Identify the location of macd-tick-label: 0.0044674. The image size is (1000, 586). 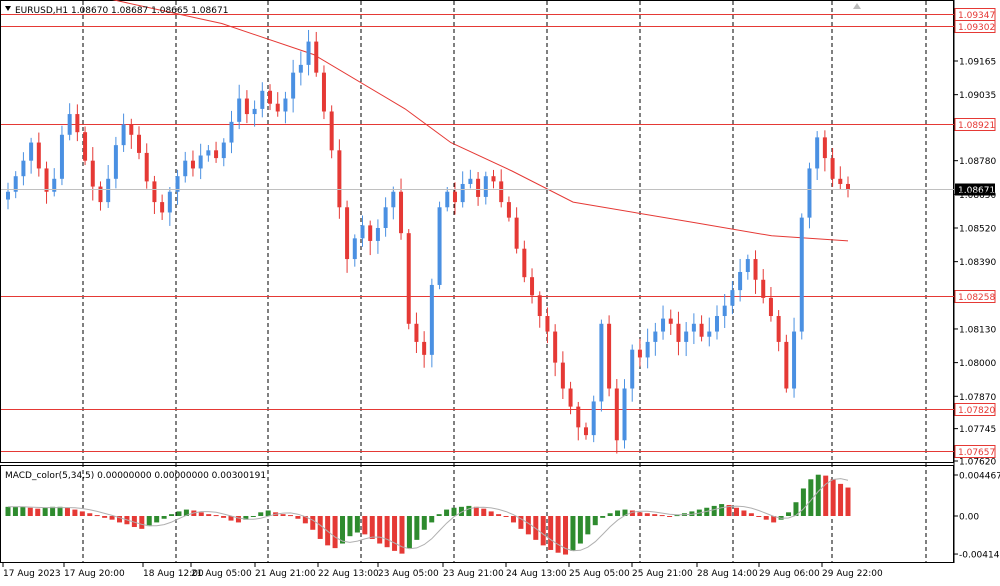
(979, 477).